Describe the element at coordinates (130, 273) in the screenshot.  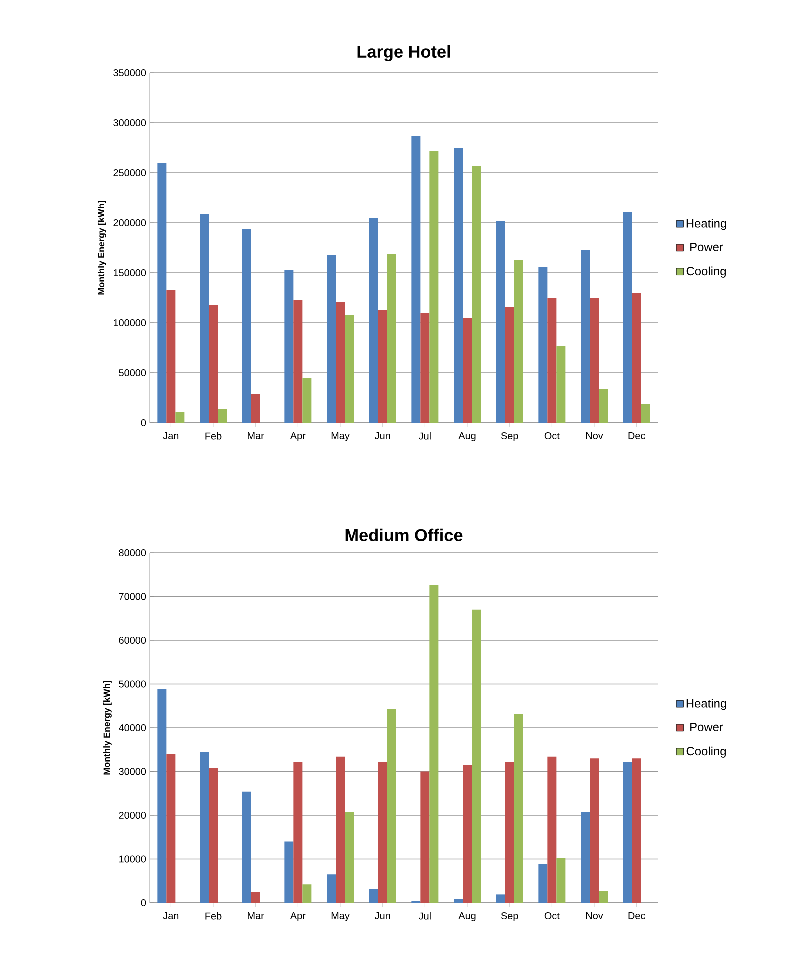
I see `y-tick-label: 150000` at that location.